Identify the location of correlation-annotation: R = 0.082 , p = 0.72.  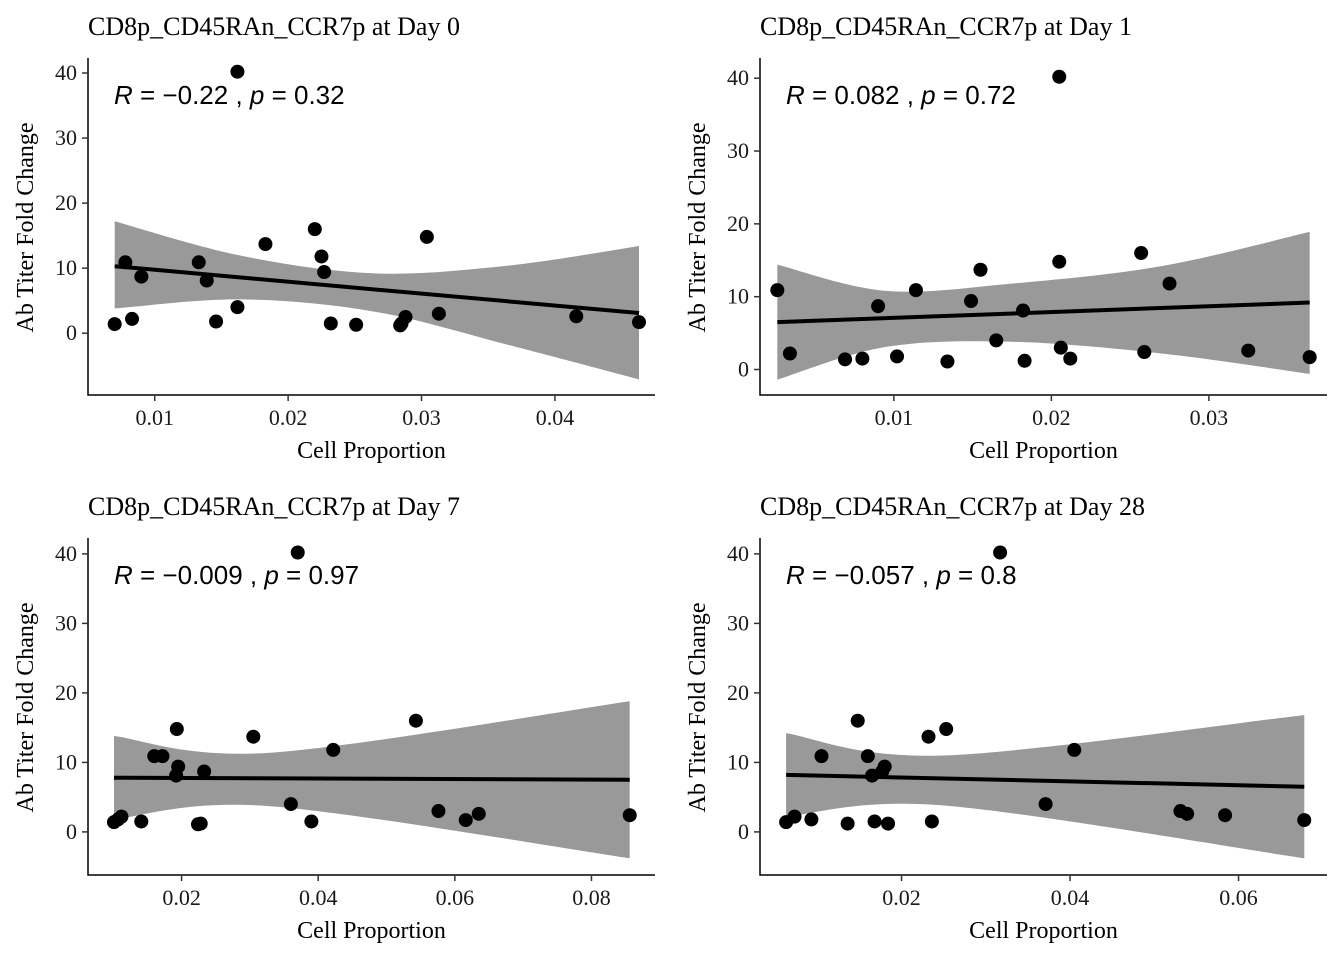
(901, 95).